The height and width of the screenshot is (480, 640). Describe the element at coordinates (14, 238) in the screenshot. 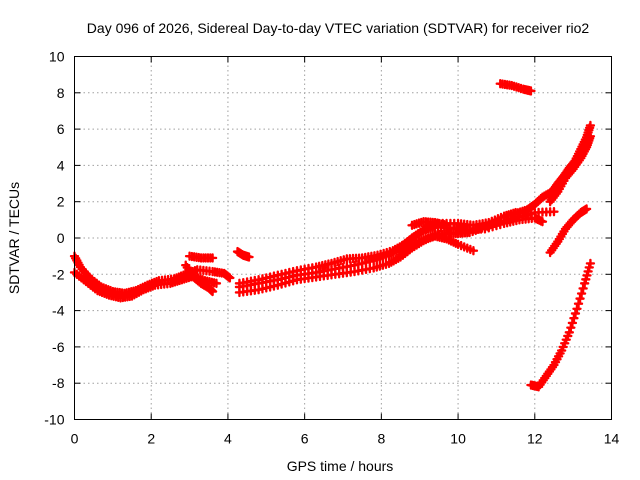

I see `y-axis-label: SDTVAR / TECUs` at that location.